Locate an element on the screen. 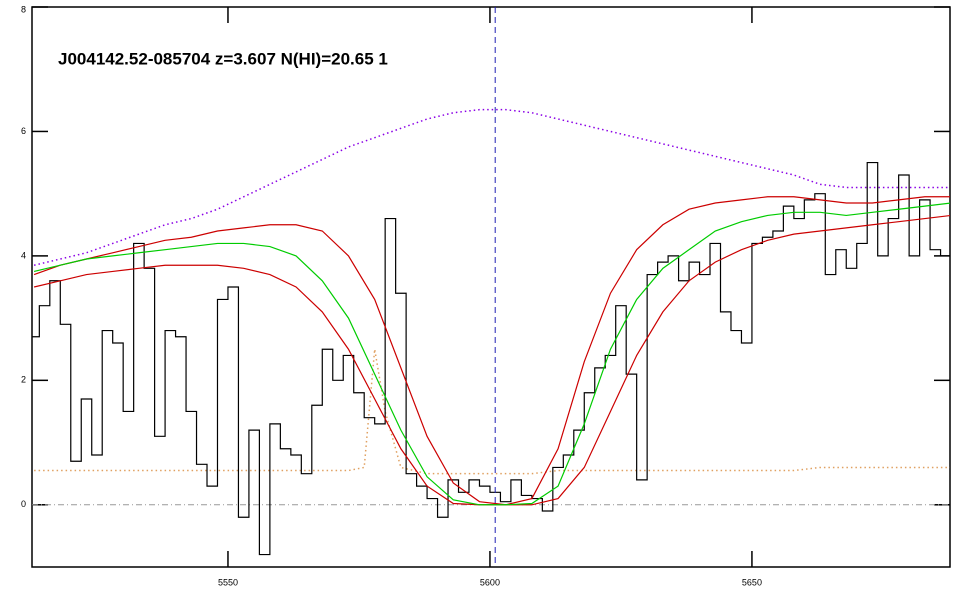  x-tick-label: 5550 is located at coordinates (228, 582).